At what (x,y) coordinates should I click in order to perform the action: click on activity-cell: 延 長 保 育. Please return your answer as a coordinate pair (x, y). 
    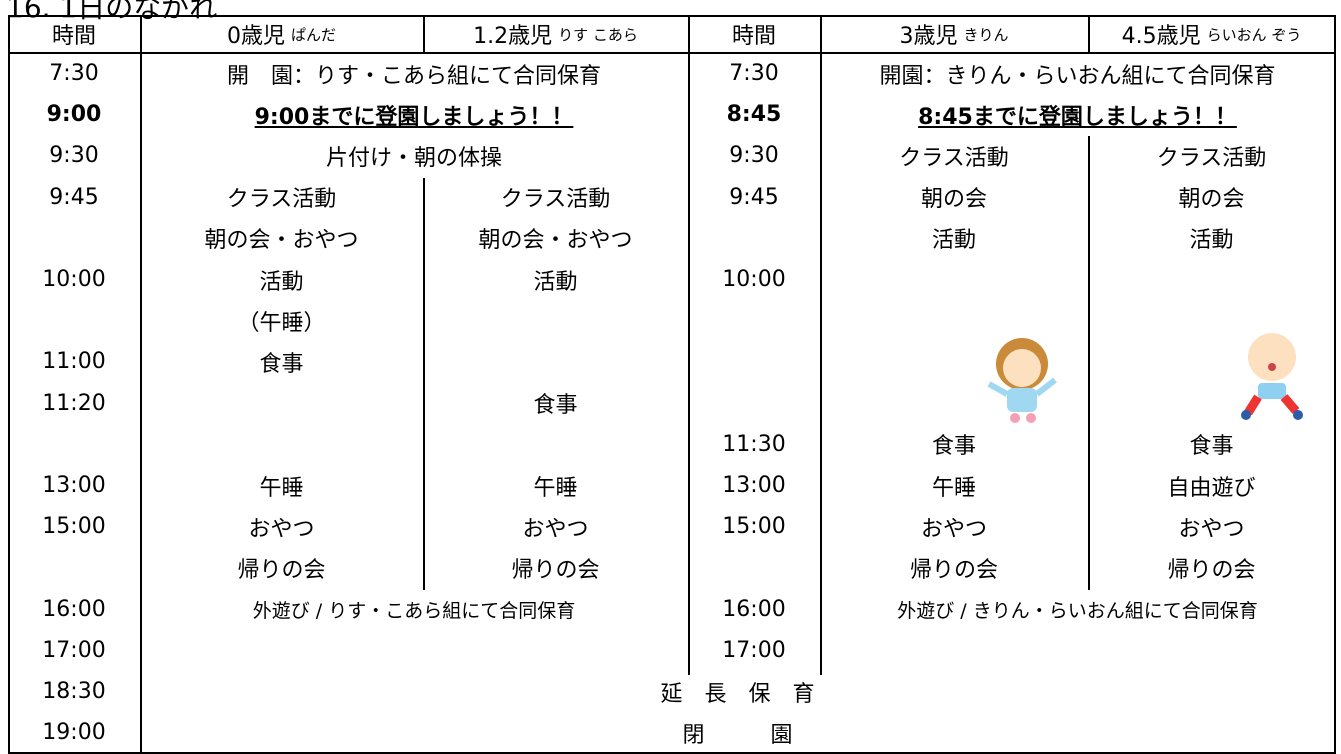
    Looking at the image, I should click on (737, 691).